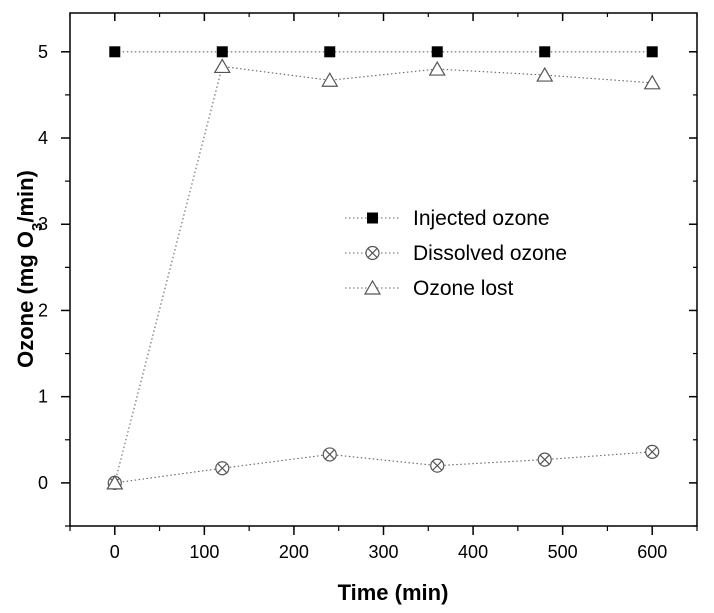 The image size is (714, 613). Describe the element at coordinates (473, 552) in the screenshot. I see `x-tick-label: 400` at that location.